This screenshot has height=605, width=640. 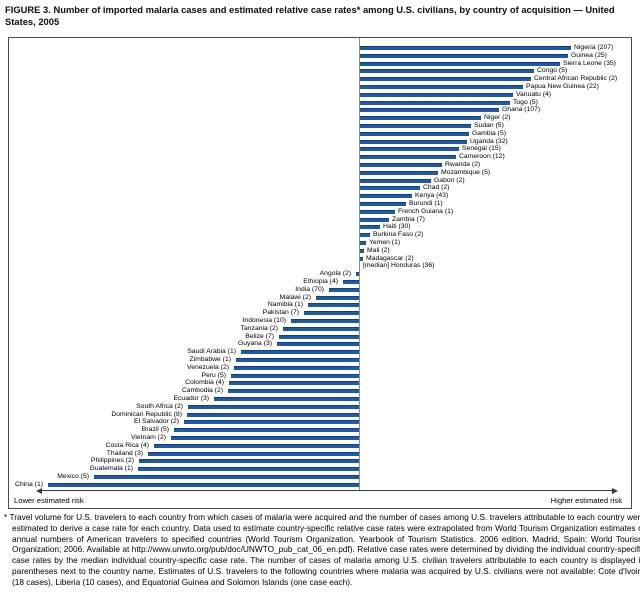 I want to click on country-label-south-africa: South Africa (2), so click(x=159, y=406).